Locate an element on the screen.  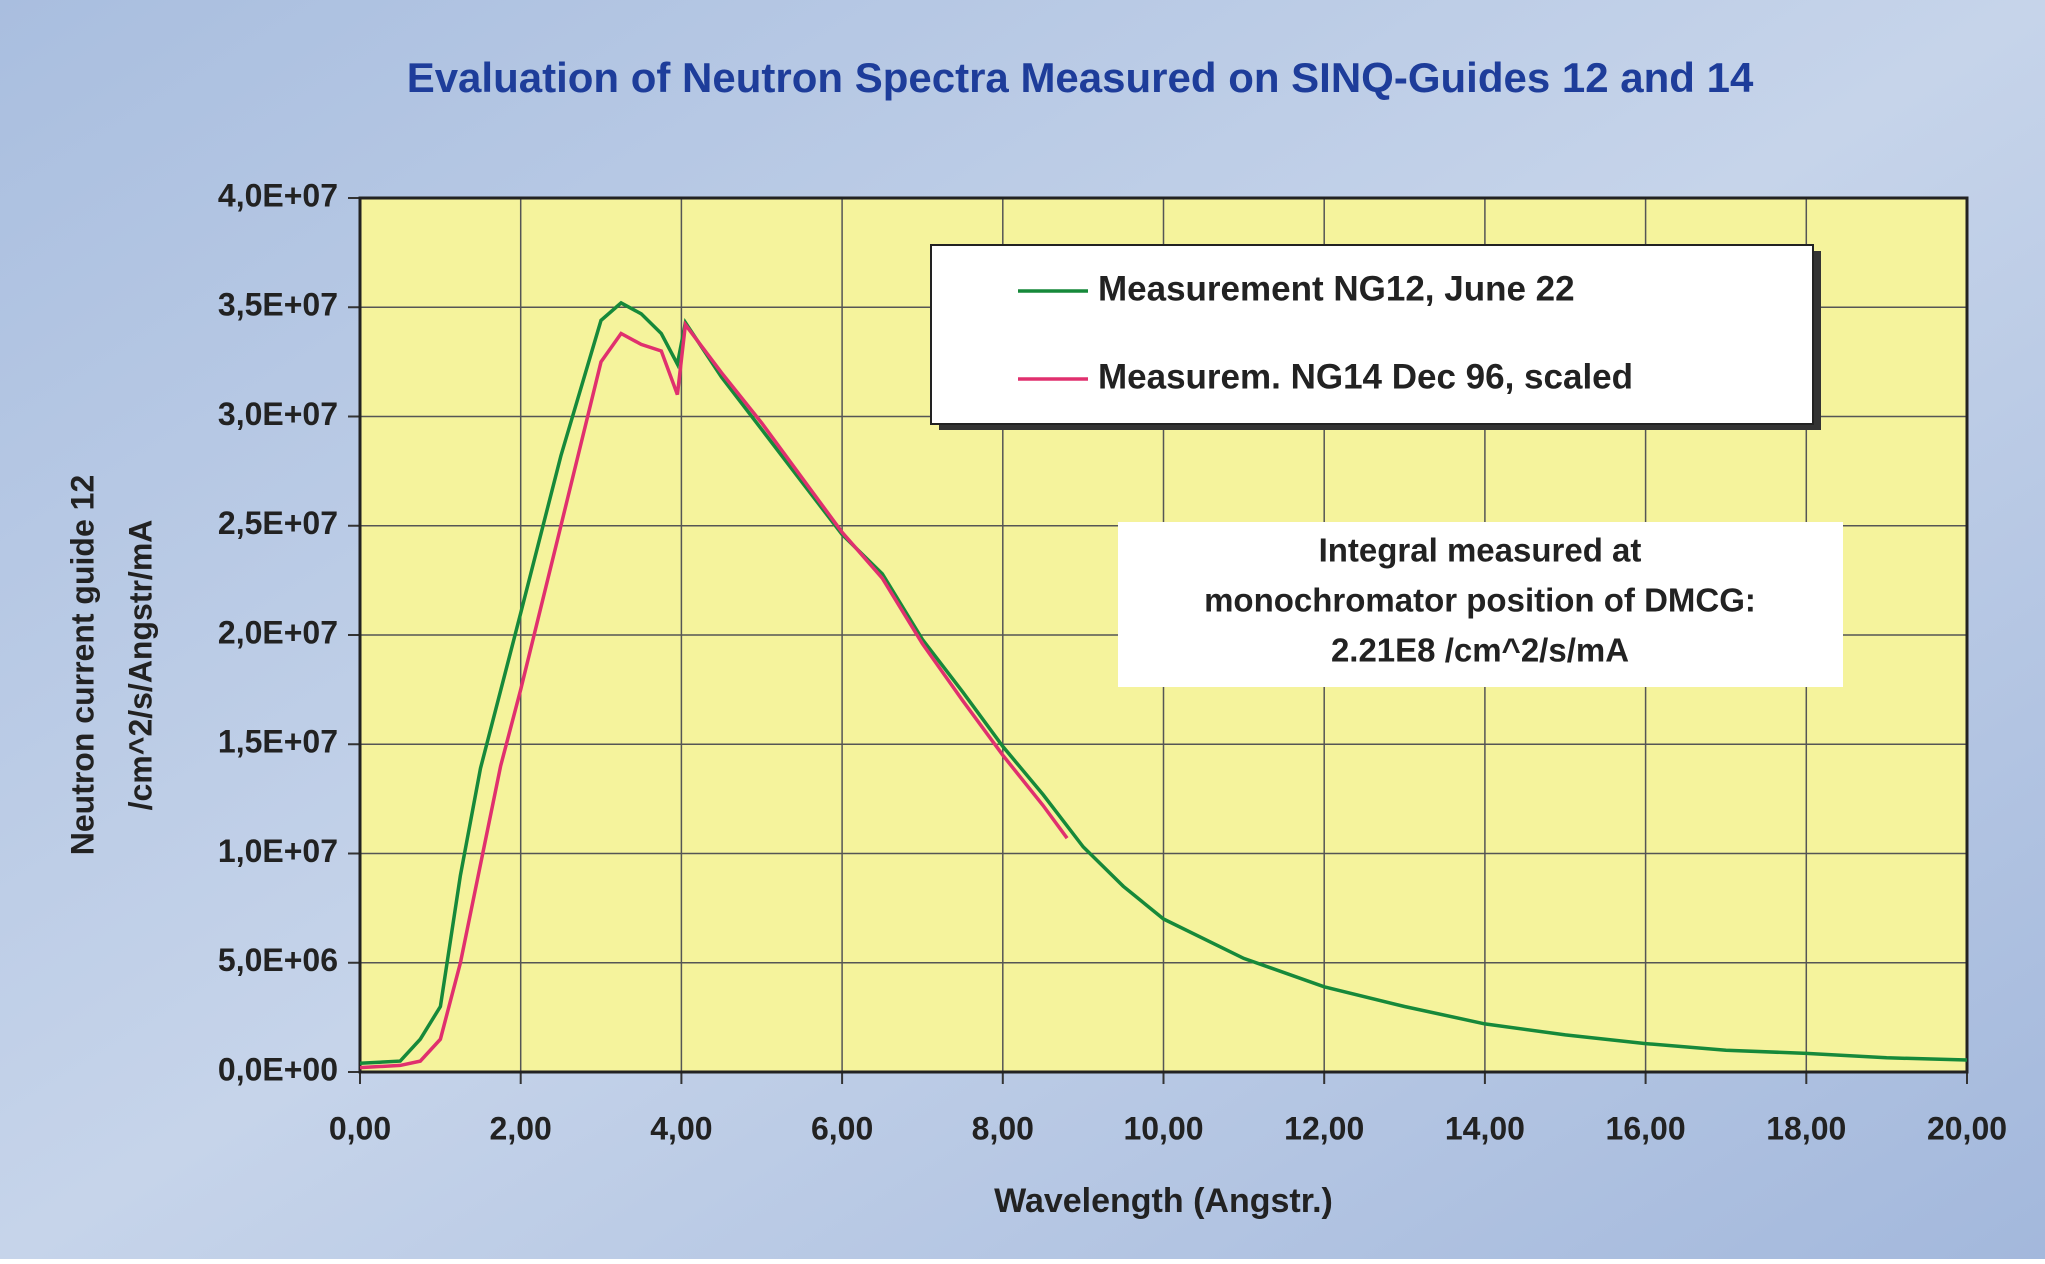
y-tick-label: 1,0E+07 is located at coordinates (278, 851).